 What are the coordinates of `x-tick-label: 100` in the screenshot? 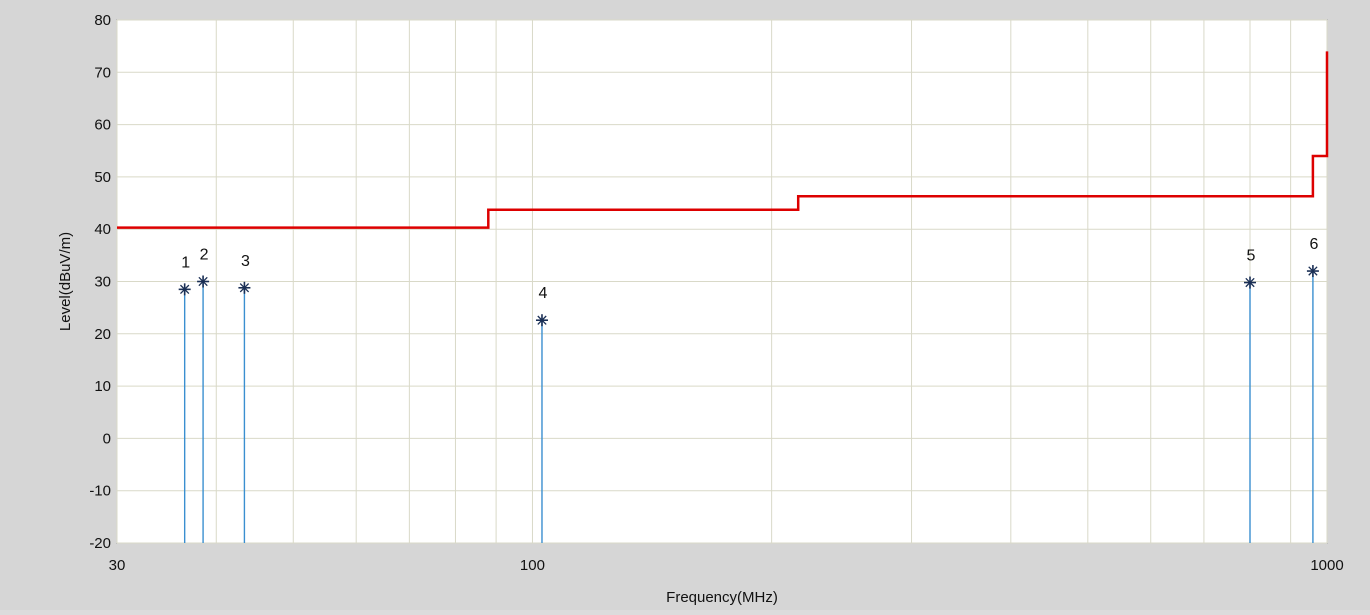 It's located at (532, 565).